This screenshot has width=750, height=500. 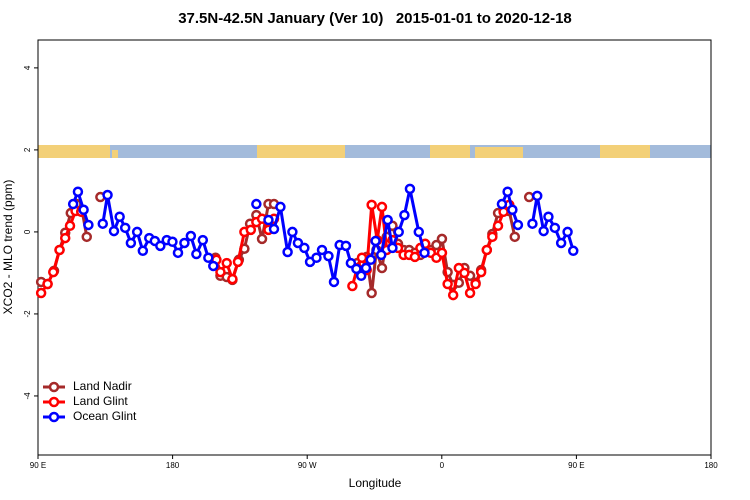 I want to click on x-tick-label: 90 W, so click(x=307, y=465).